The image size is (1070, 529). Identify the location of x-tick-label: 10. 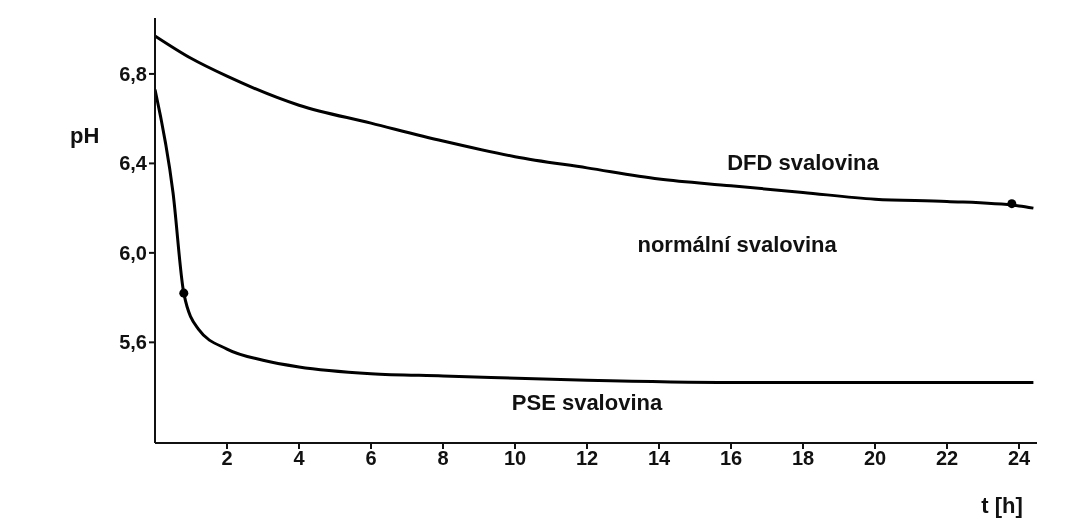
(515, 458).